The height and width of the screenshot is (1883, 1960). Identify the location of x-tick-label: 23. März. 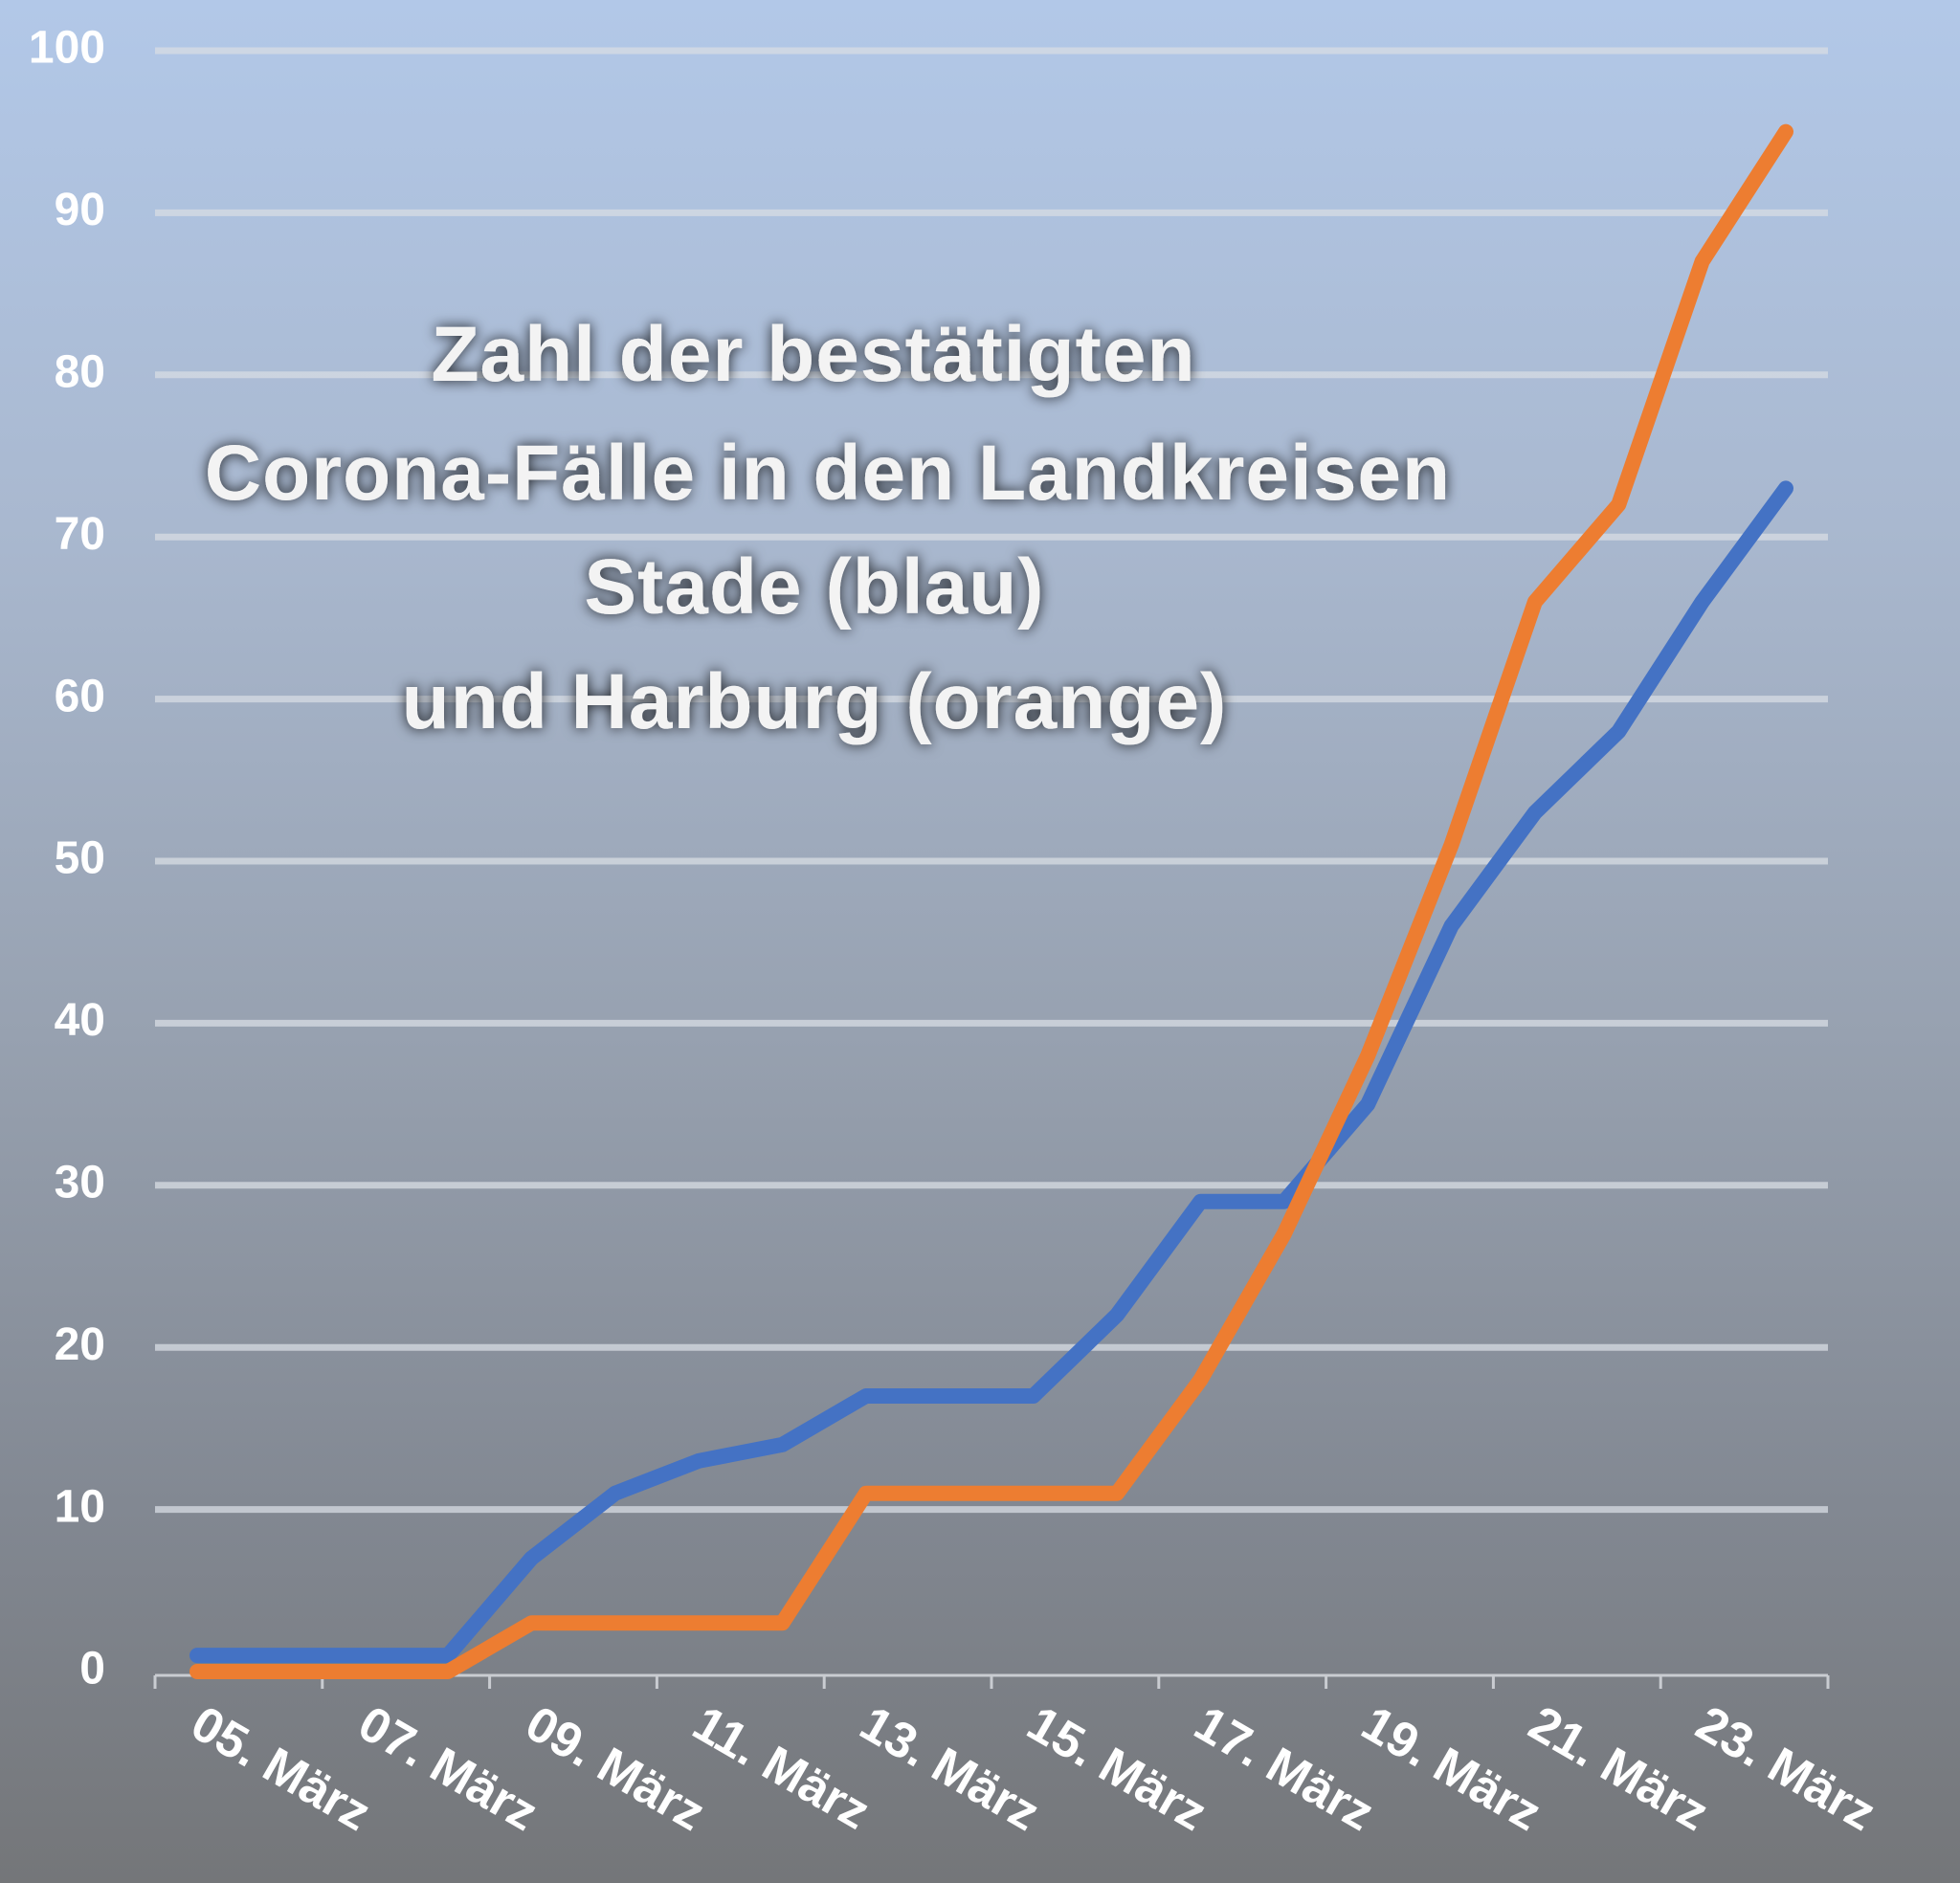
(1786, 1768).